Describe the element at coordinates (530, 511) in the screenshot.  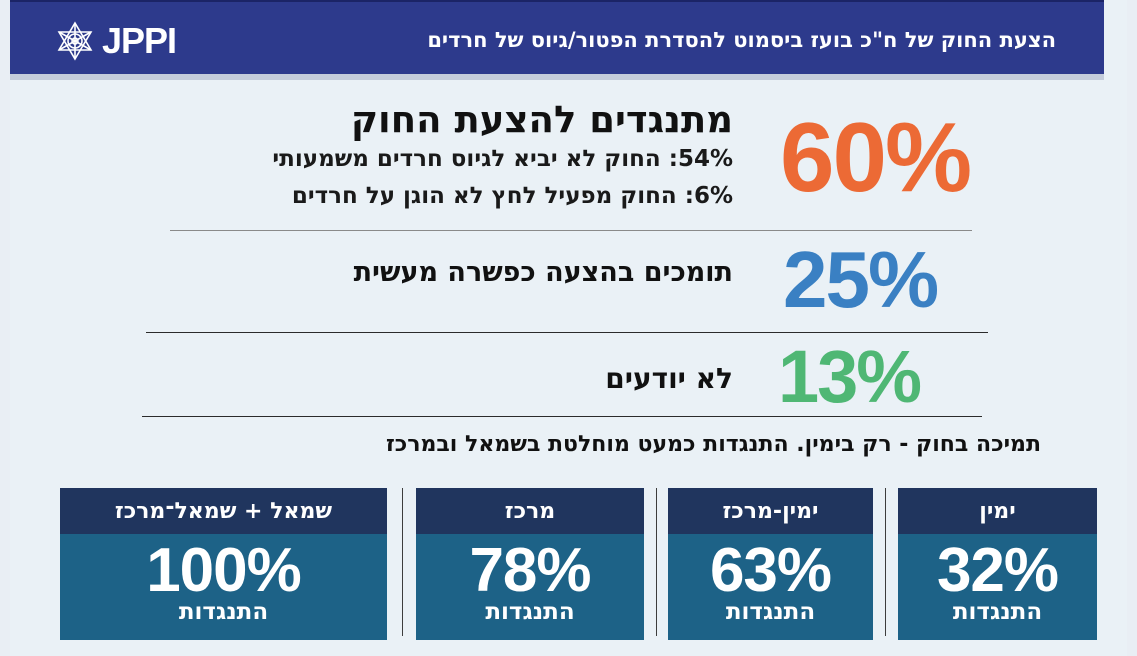
I see `group-name: מרכז` at that location.